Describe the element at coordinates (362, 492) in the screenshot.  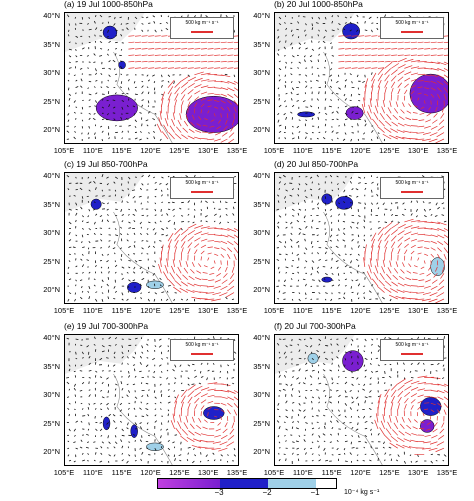
I see `colorbar-unit: 10⁻⁴ kg s⁻¹` at that location.